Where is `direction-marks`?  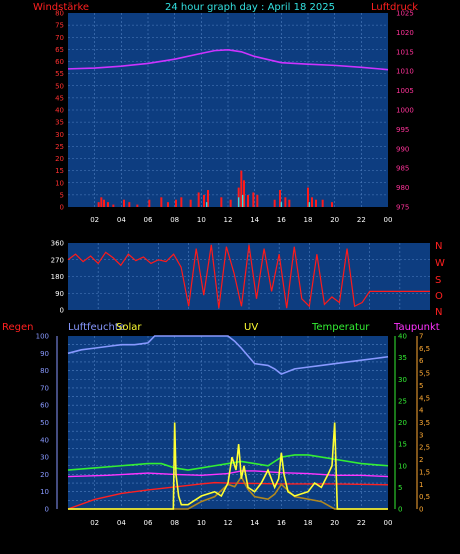
direction-marks is located at coordinates (248, 276).